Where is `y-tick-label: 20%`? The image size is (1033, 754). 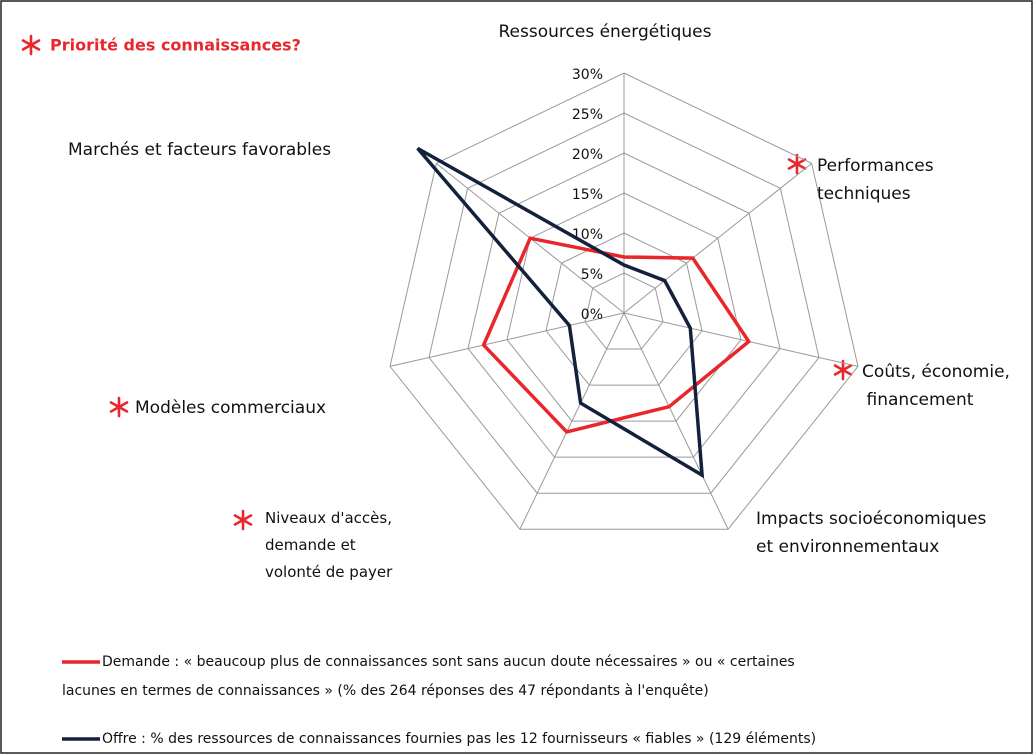 y-tick-label: 20% is located at coordinates (587, 155).